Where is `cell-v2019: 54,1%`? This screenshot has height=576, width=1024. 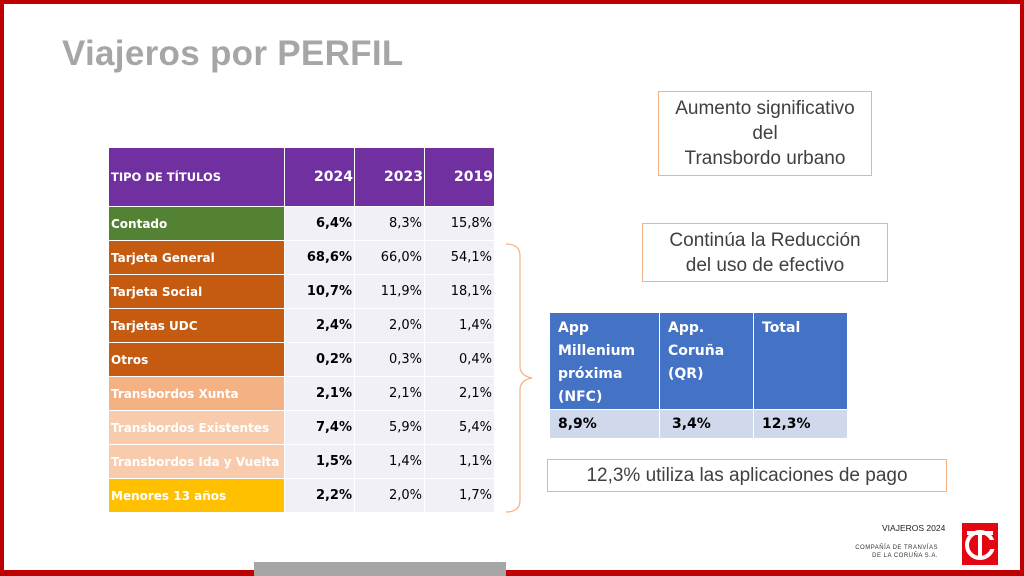
cell-v2019: 54,1% is located at coordinates (459, 257).